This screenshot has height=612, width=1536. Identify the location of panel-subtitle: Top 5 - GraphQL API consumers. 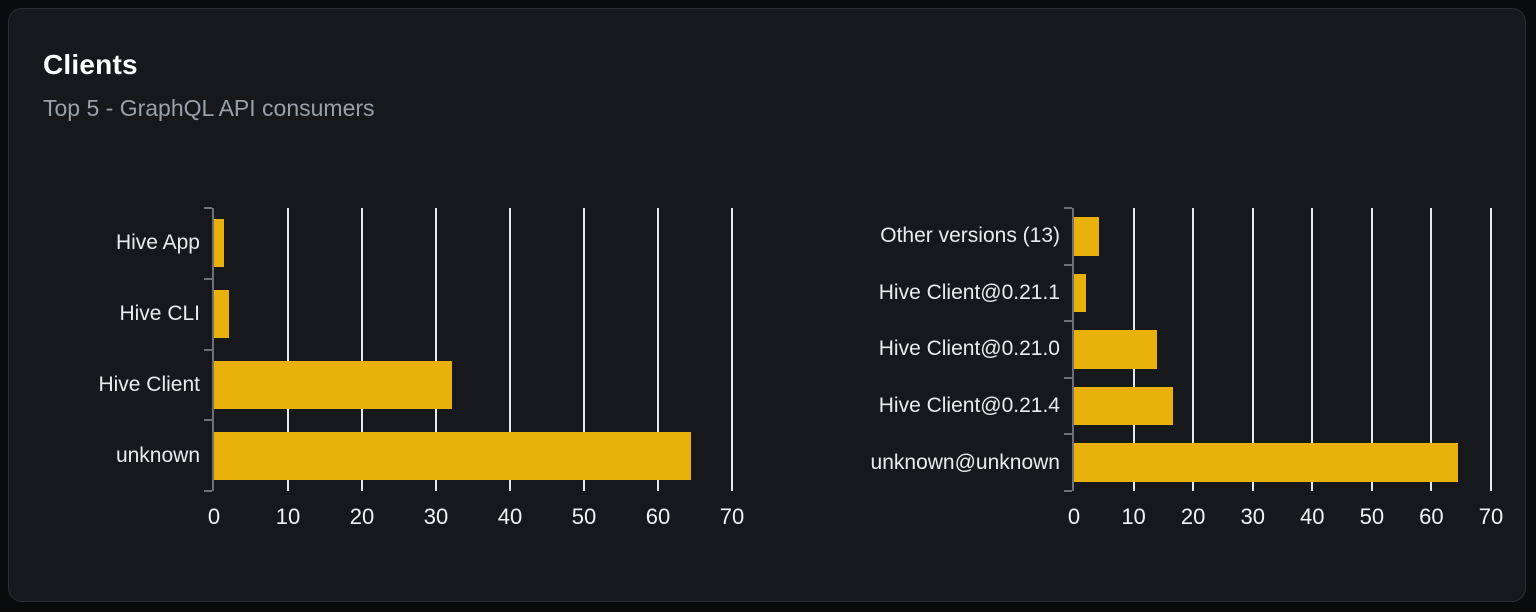
(209, 108).